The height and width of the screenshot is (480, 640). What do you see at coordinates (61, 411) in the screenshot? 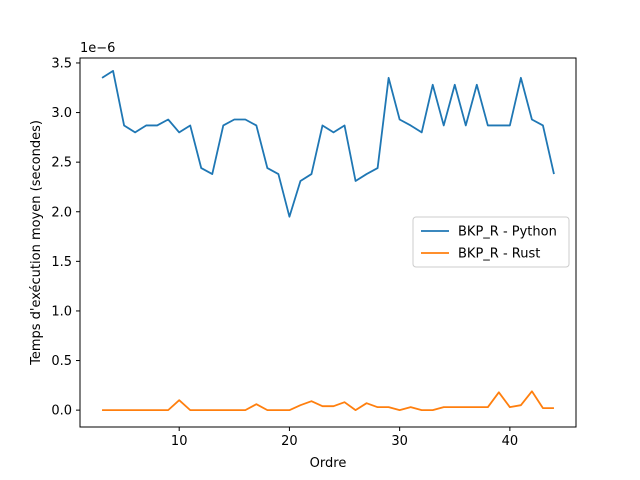
I see `y-tick-label: 0.0` at bounding box center [61, 411].